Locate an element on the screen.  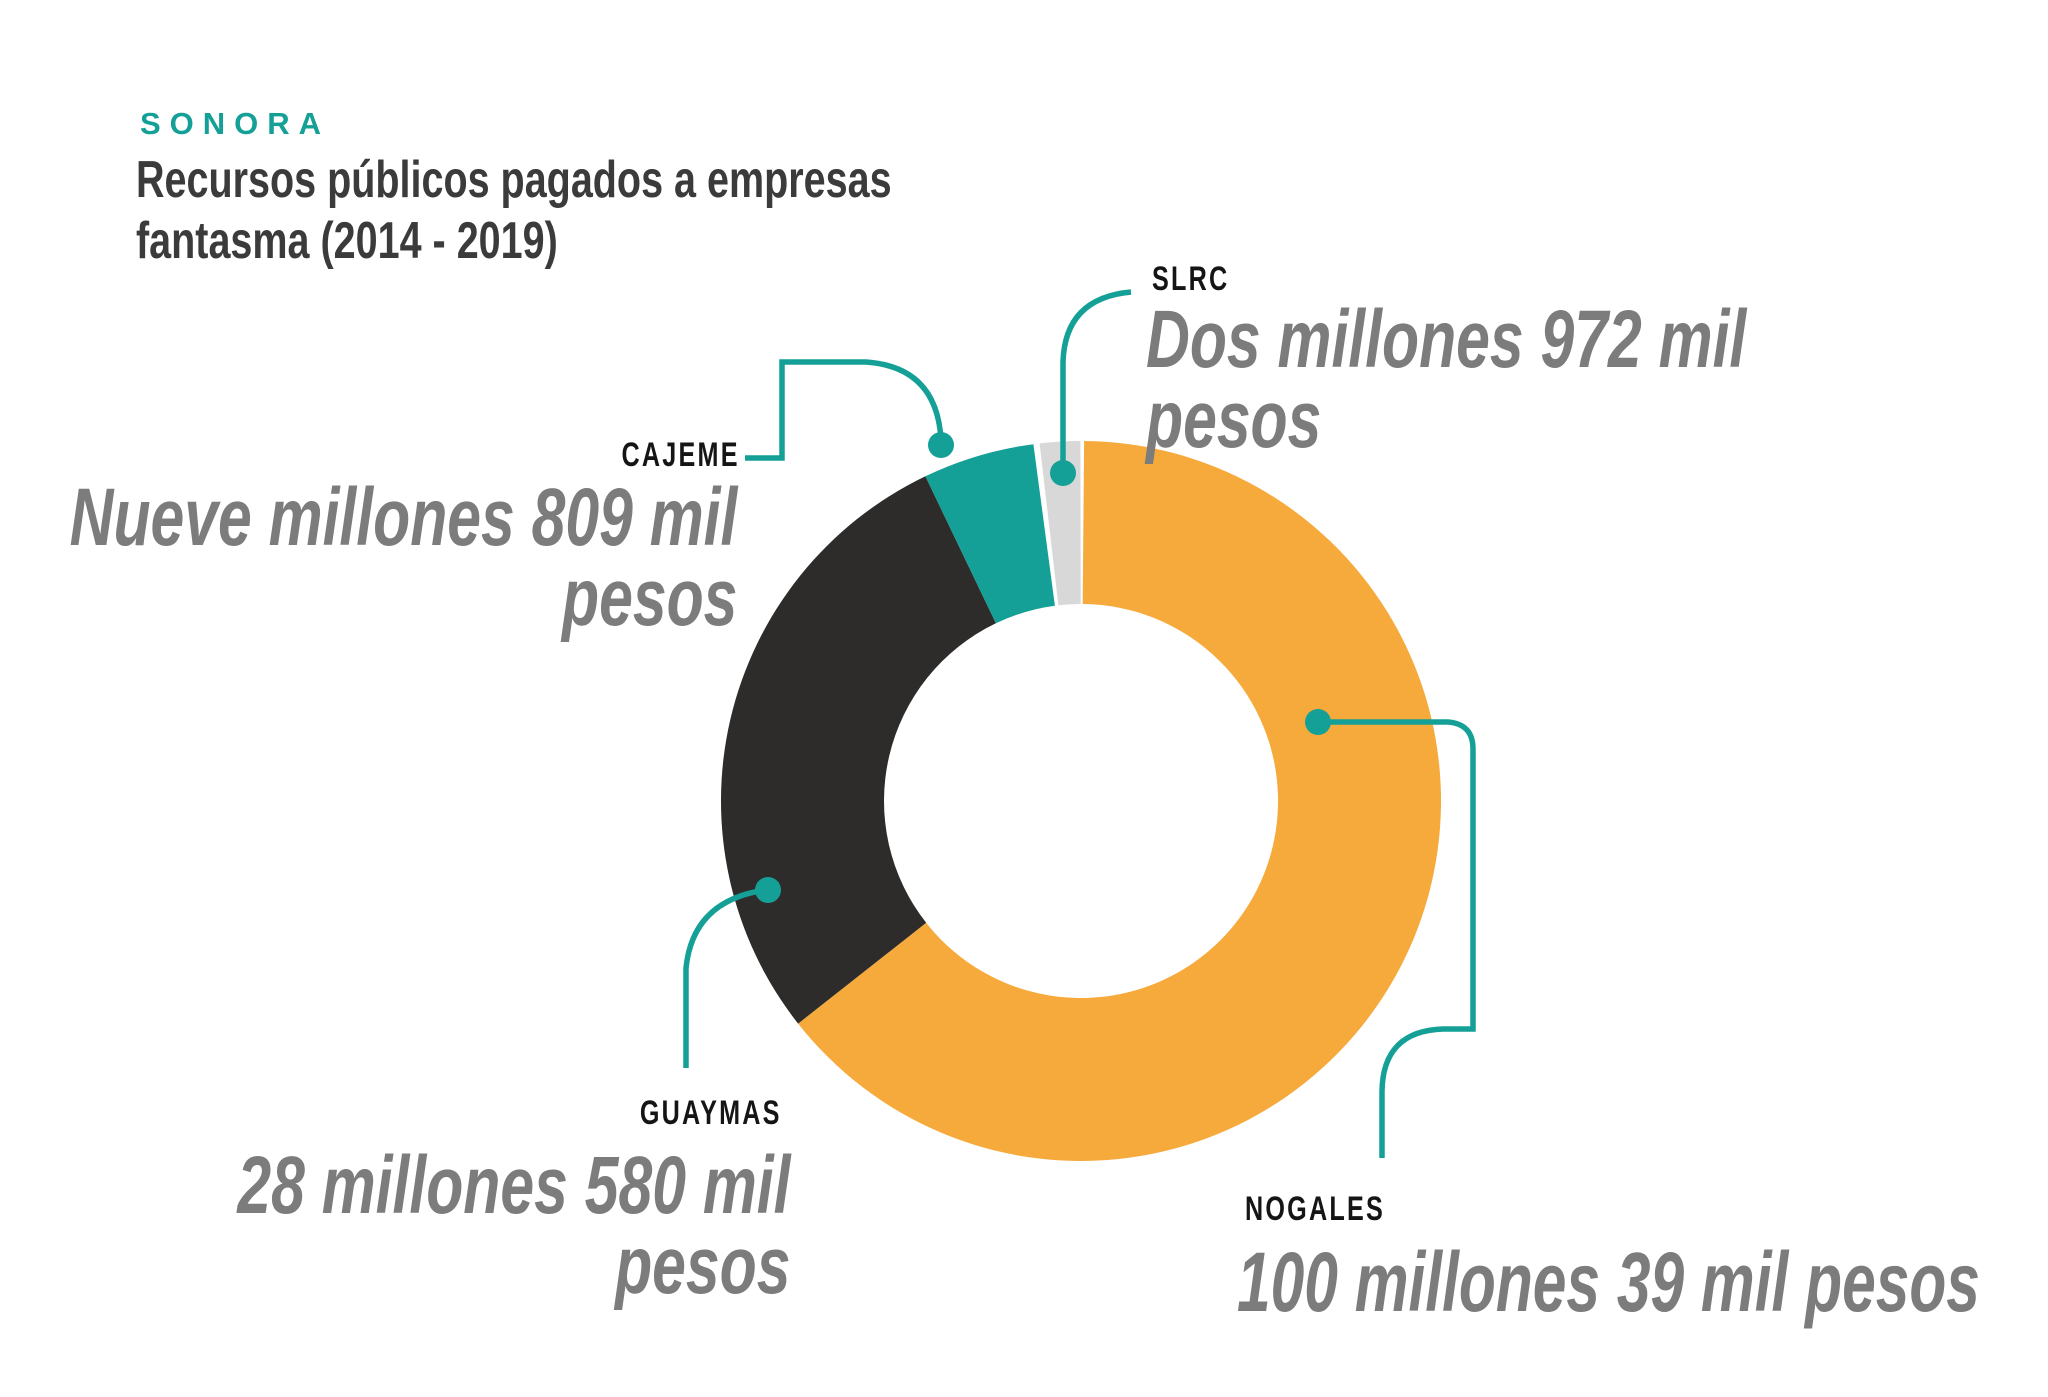
callout-value-guaymas-line2: pesos is located at coordinates (702, 1265).